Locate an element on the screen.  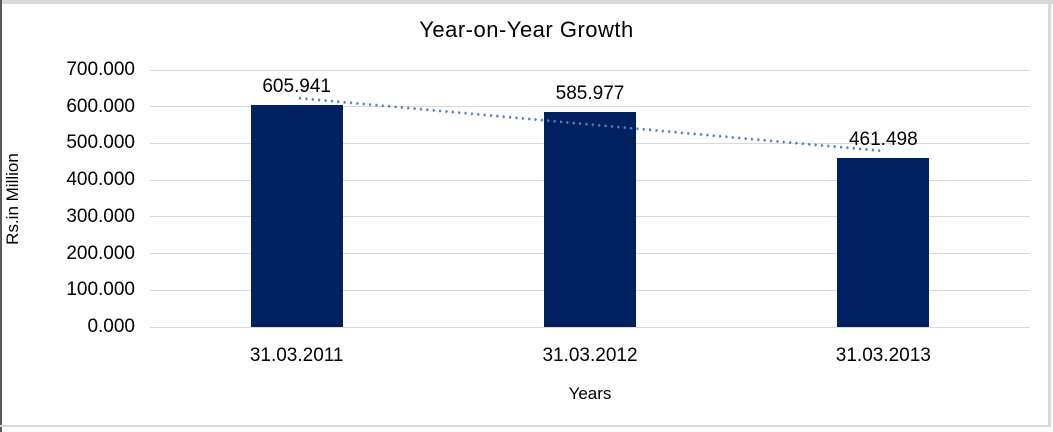
frame-right-border is located at coordinates (1049, 213).